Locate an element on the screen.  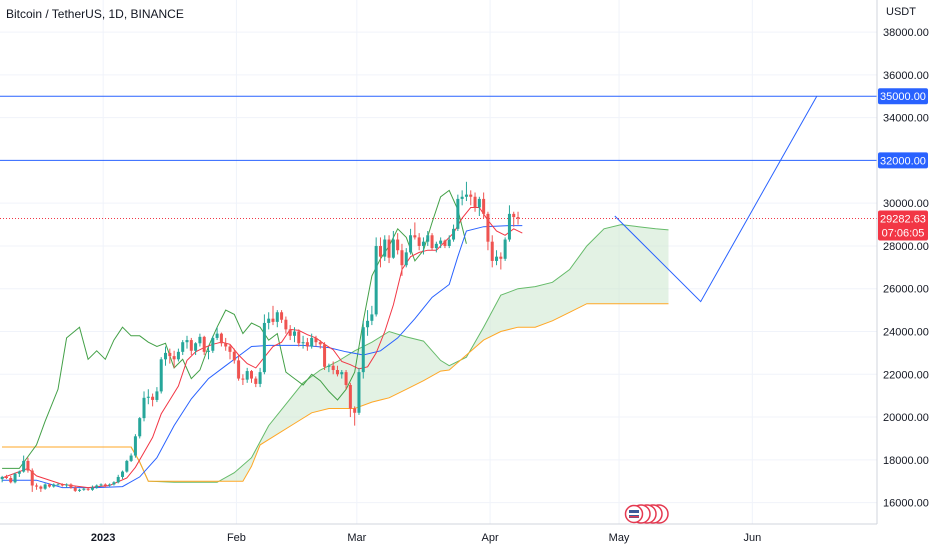
price-tick-label: 22000.00 is located at coordinates (906, 375).